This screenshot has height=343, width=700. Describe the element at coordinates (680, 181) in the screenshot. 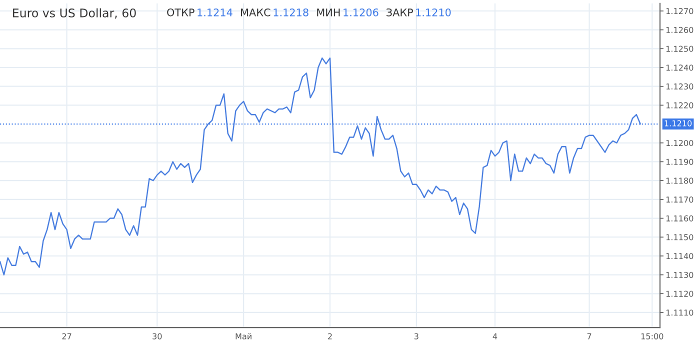

I see `y-tick-label: 1.1180` at that location.